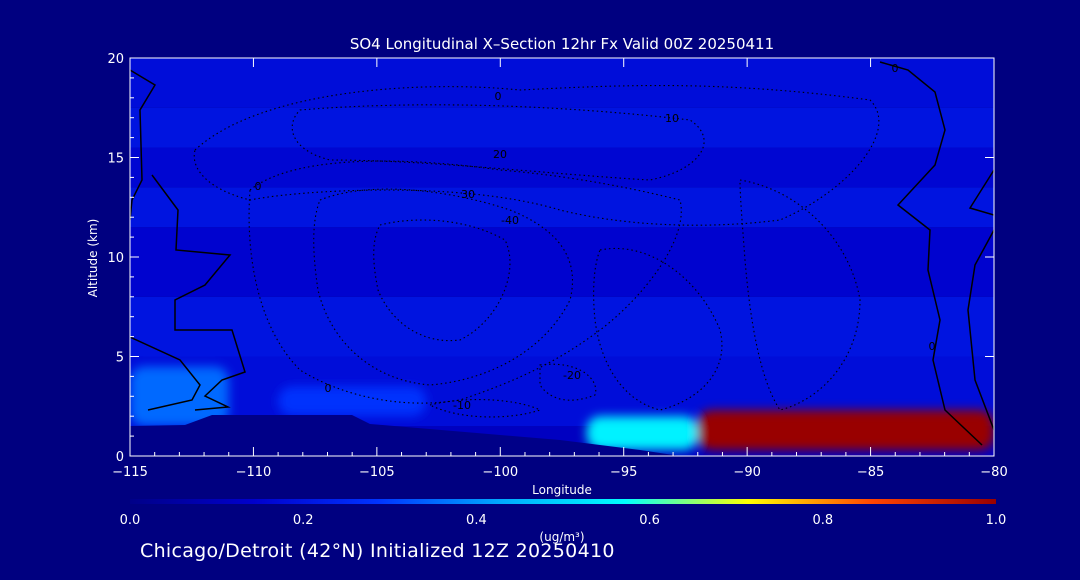  What do you see at coordinates (822, 520) in the screenshot?
I see `colorbar-tick-label: 0.8` at bounding box center [822, 520].